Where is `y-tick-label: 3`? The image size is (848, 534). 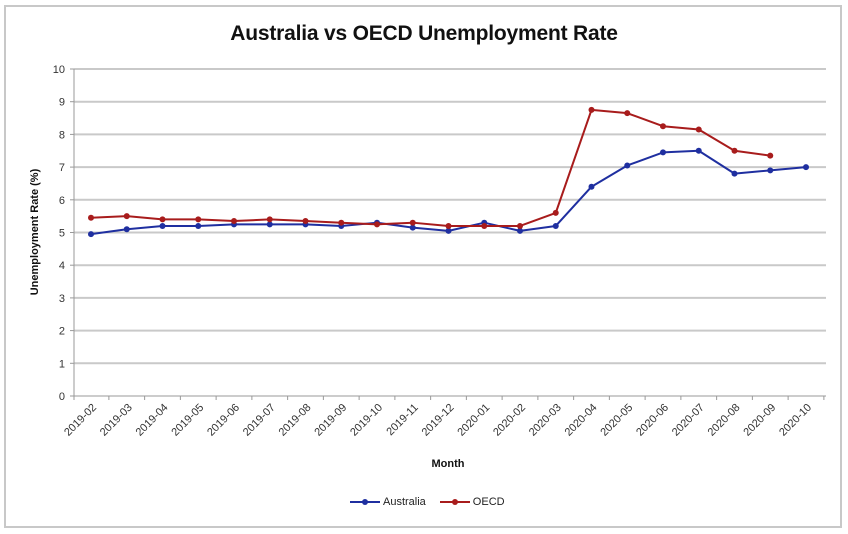
y-tick-label: 3 is located at coordinates (62, 299).